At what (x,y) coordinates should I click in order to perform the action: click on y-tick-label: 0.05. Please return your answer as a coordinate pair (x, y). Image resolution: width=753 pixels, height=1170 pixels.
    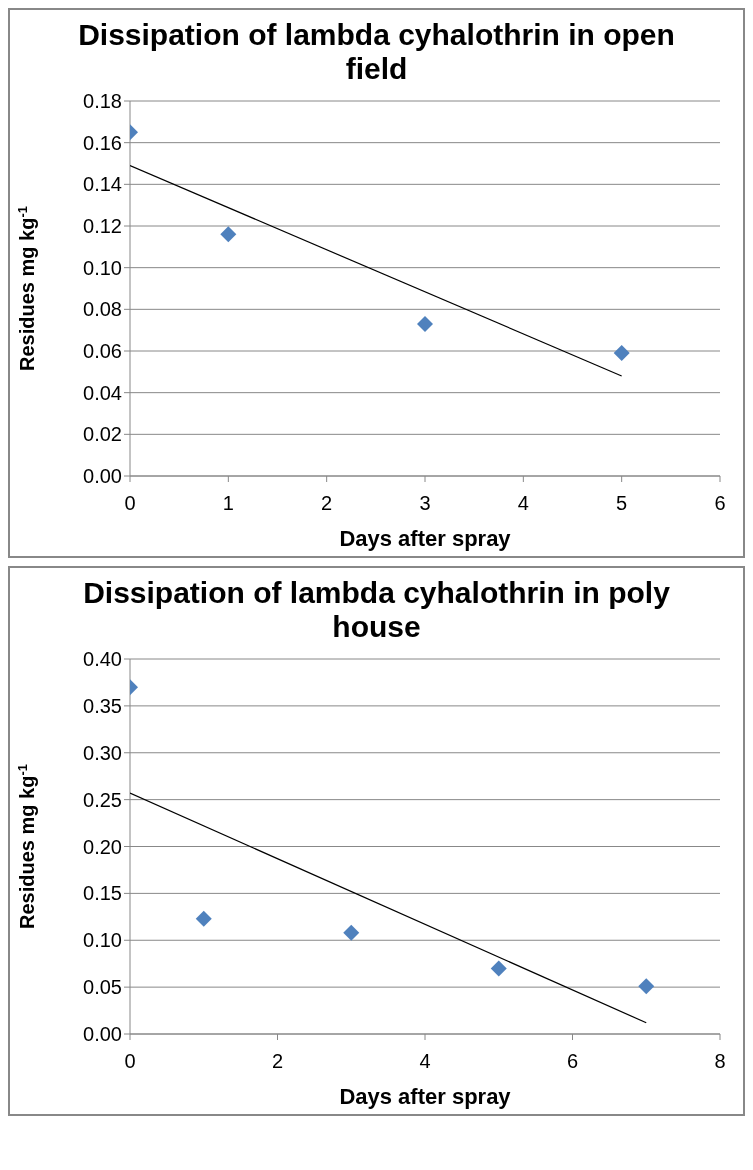
    Looking at the image, I should click on (102, 987).